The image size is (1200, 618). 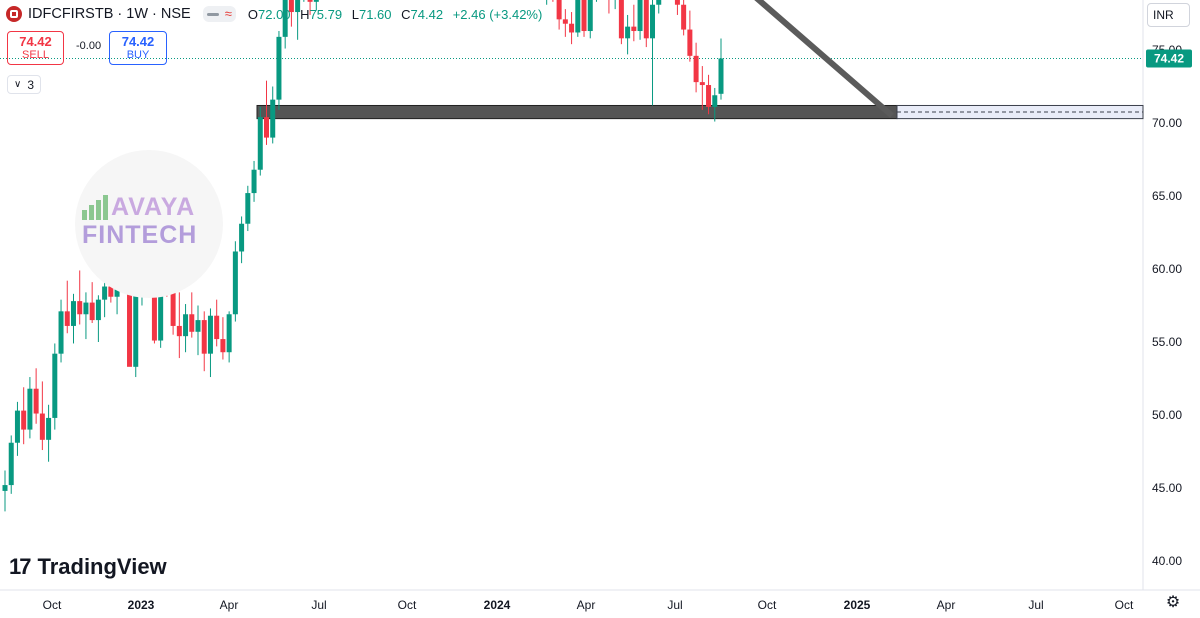 What do you see at coordinates (228, 13) in the screenshot?
I see `wave-icon: ≈` at bounding box center [228, 13].